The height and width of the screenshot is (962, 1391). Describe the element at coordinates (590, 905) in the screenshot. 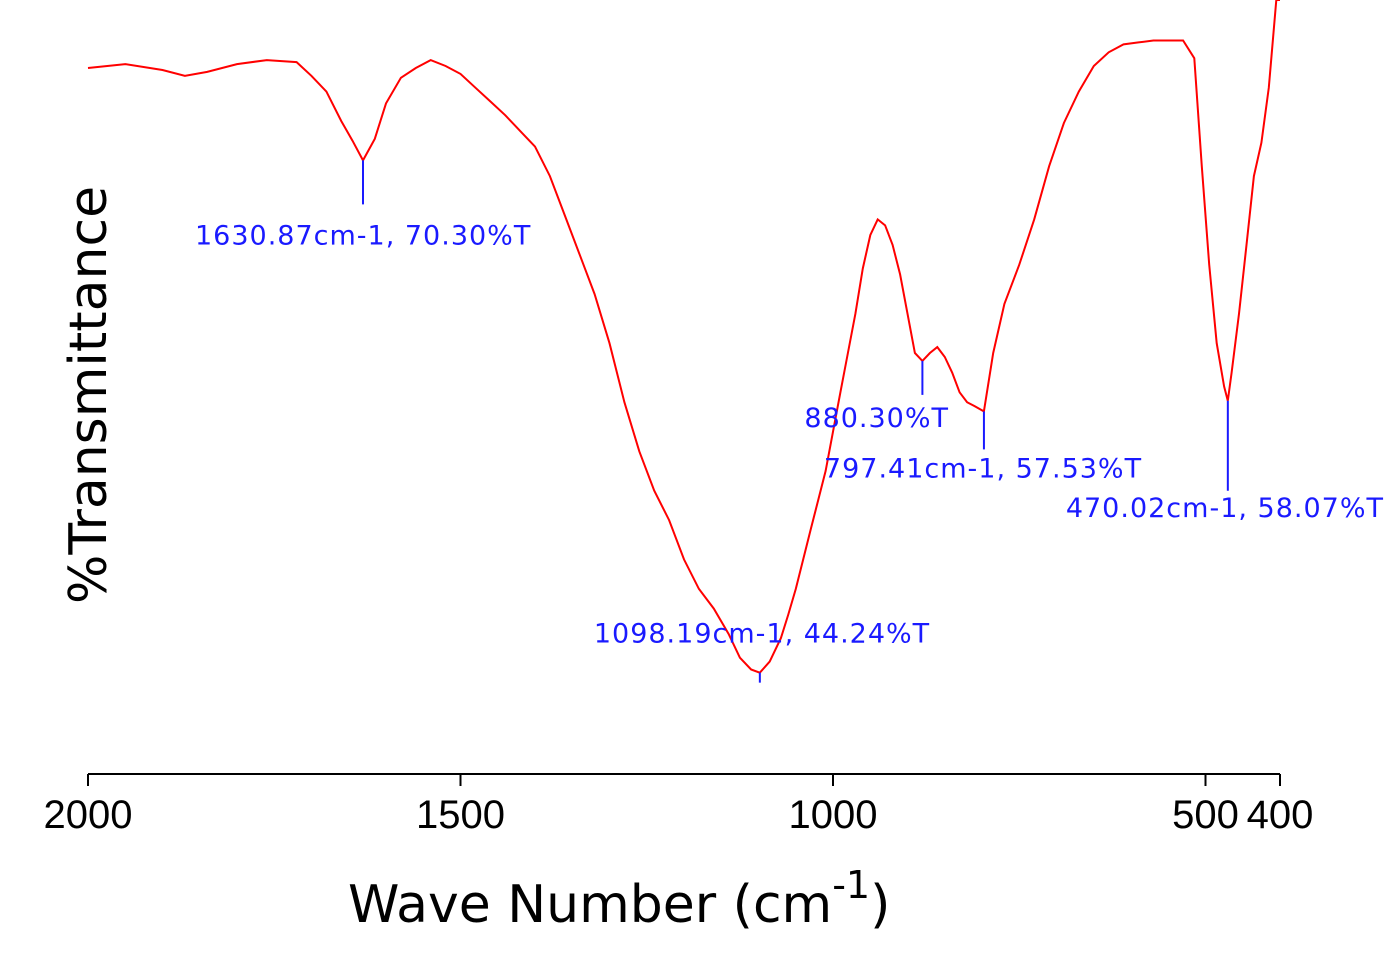

I see `x-axis-title-main: Wave Number (cm` at that location.